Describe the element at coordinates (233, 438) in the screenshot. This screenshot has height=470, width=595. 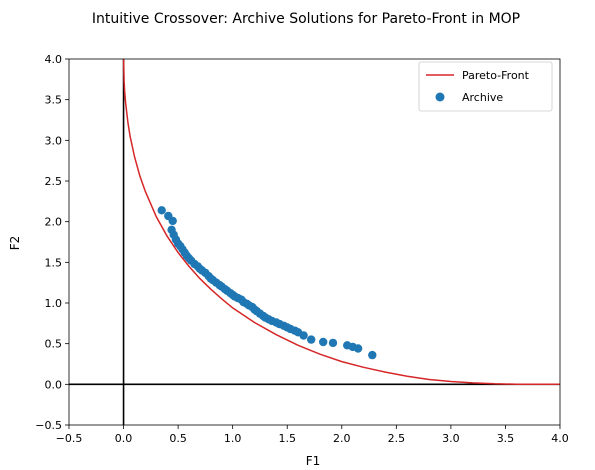
I see `x-tick-label: 1.0` at that location.